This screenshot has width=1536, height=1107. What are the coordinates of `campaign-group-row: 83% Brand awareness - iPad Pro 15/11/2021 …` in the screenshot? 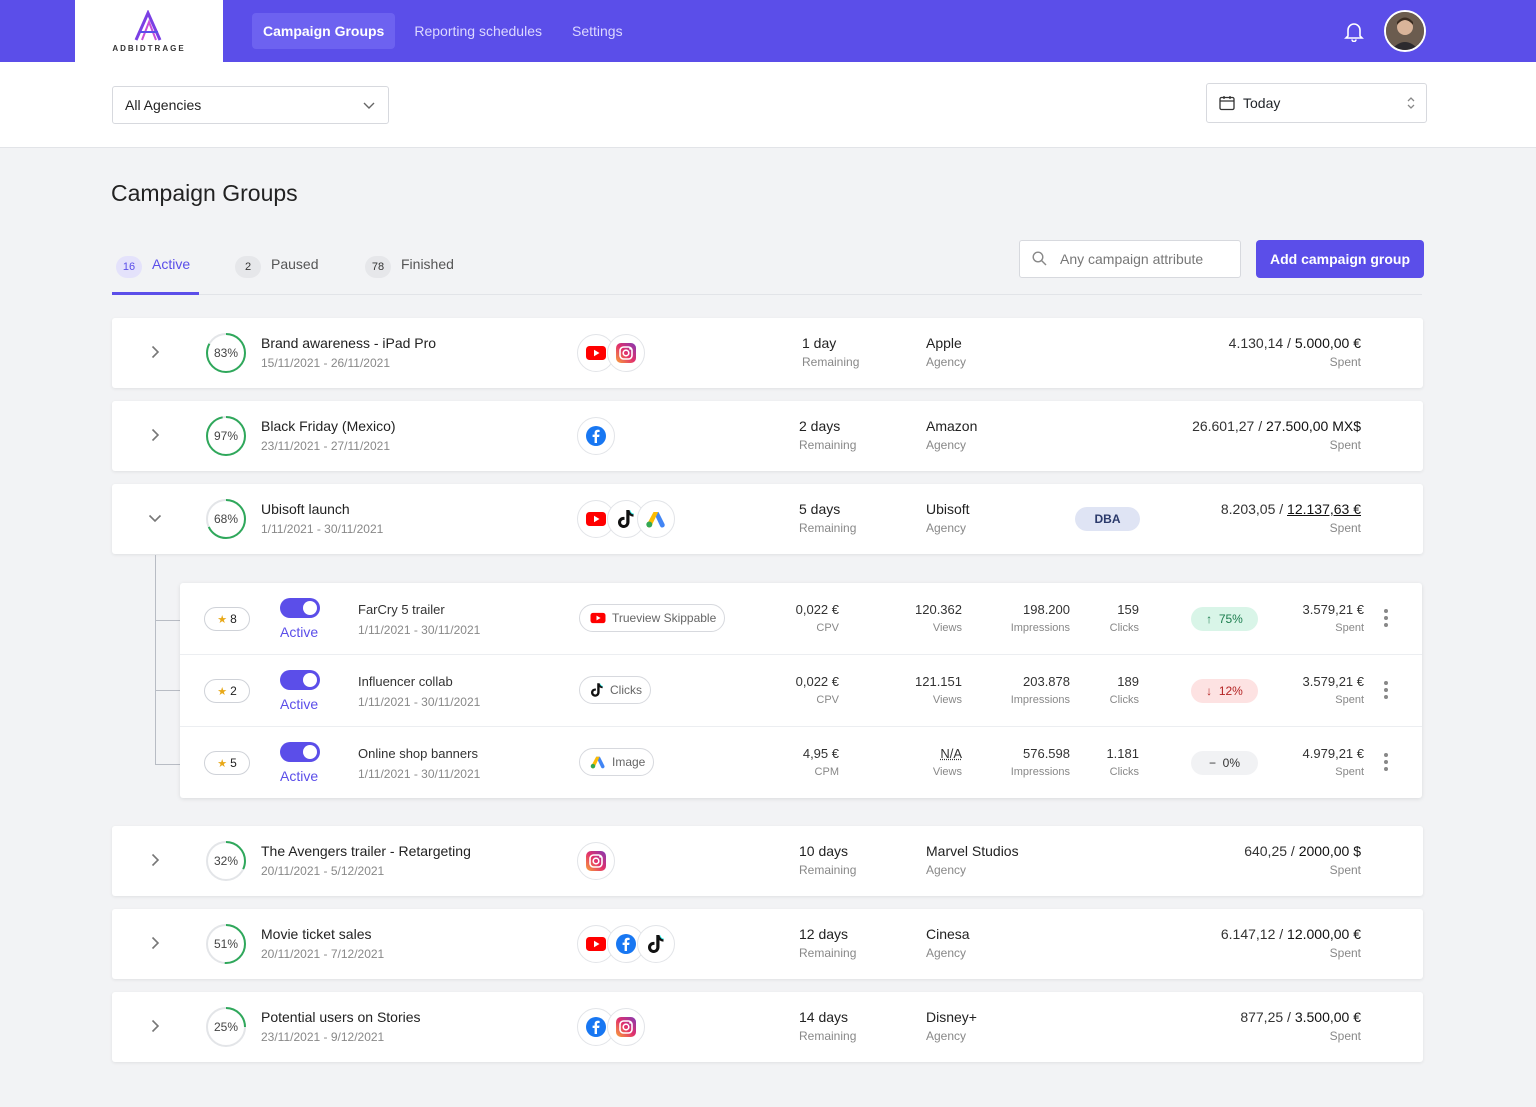 It's located at (767, 353).